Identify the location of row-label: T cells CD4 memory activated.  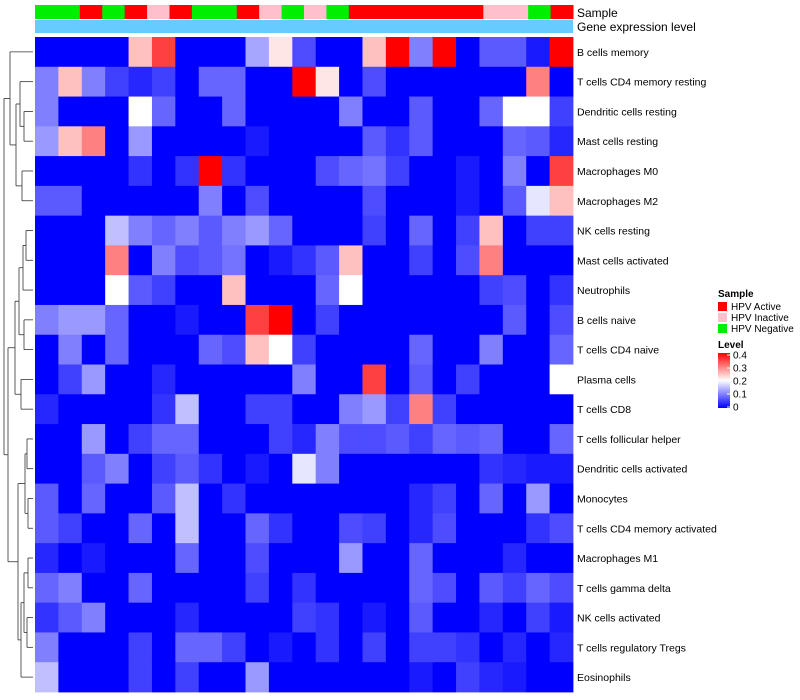
(647, 529).